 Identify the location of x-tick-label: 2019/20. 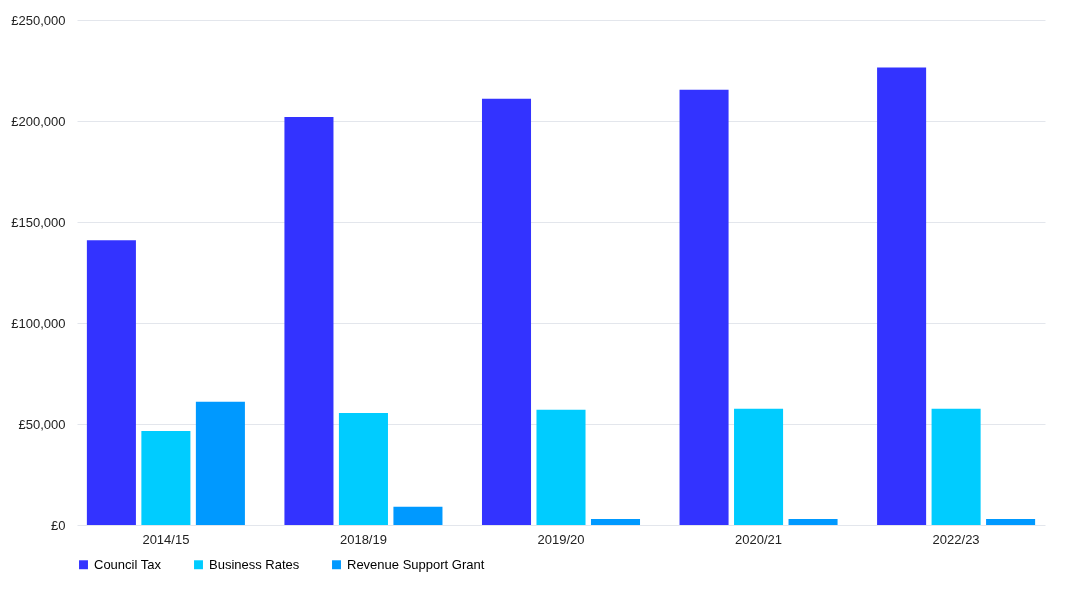
(561, 539).